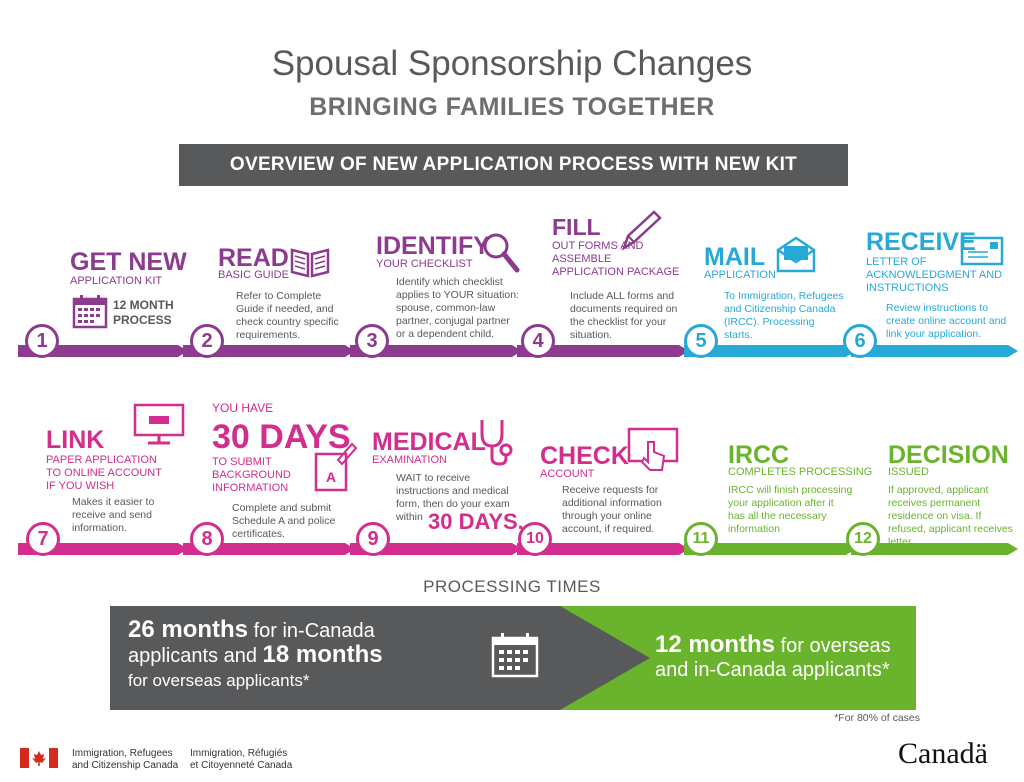 This screenshot has width=1024, height=782. What do you see at coordinates (251, 643) in the screenshot?
I see `processing-left-mid: for in-Canada applicants and` at bounding box center [251, 643].